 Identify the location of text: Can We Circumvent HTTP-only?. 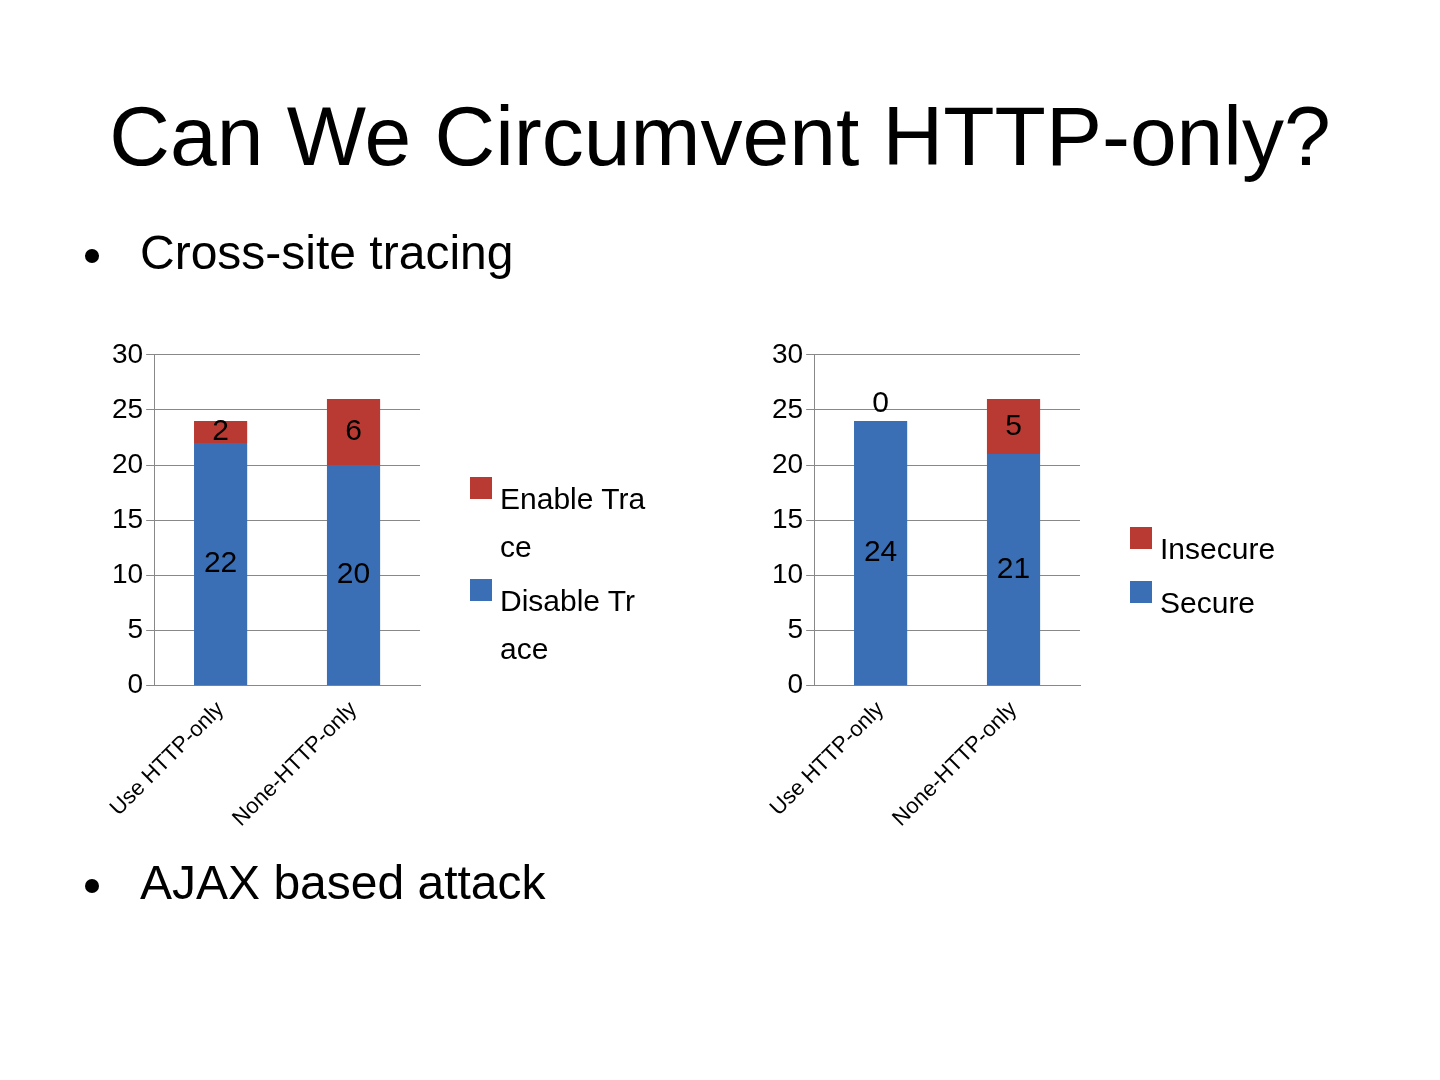
(720, 136).